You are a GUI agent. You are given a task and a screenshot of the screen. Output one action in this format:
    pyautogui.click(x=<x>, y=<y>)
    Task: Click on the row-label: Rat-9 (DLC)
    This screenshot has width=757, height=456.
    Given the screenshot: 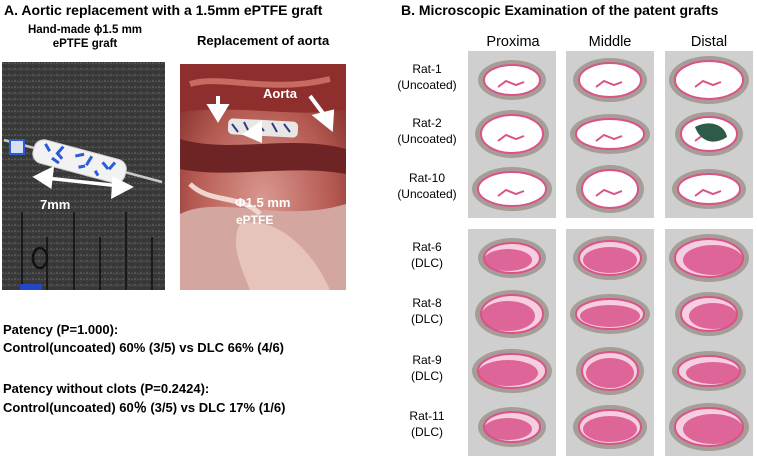 What is the action you would take?
    pyautogui.click(x=427, y=368)
    